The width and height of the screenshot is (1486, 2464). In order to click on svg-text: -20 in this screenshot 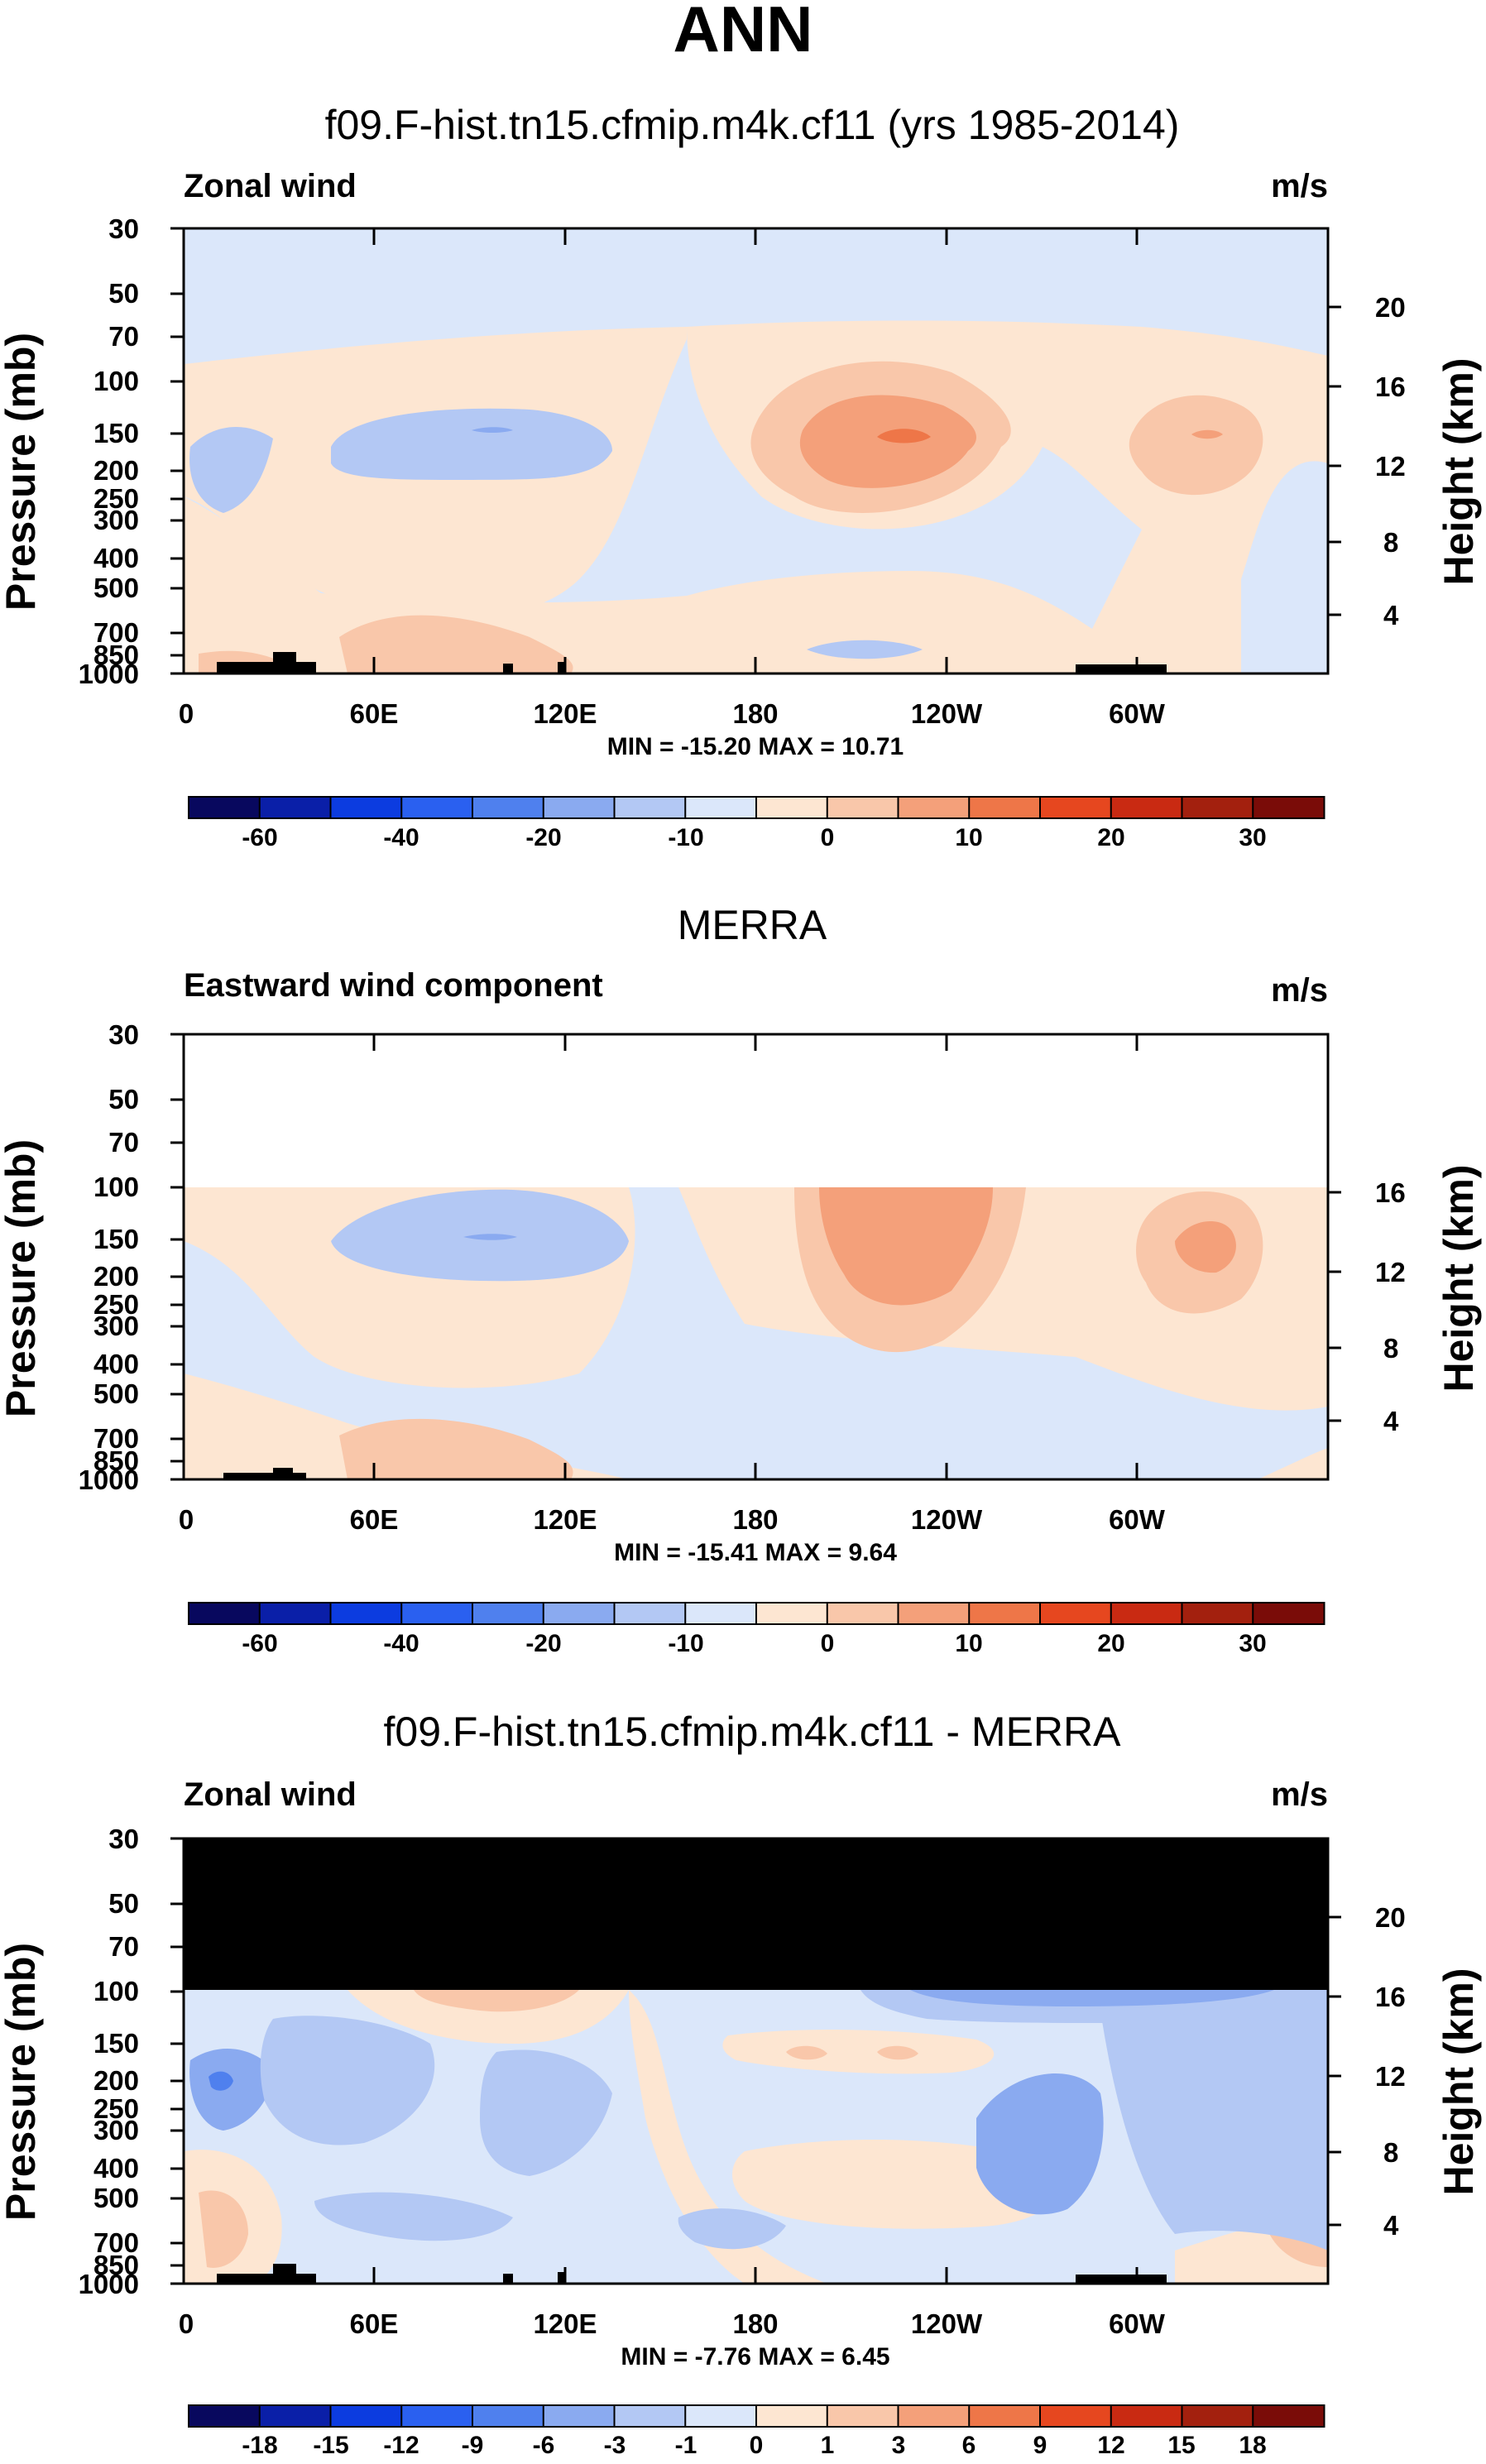, I will do `click(543, 1643)`.